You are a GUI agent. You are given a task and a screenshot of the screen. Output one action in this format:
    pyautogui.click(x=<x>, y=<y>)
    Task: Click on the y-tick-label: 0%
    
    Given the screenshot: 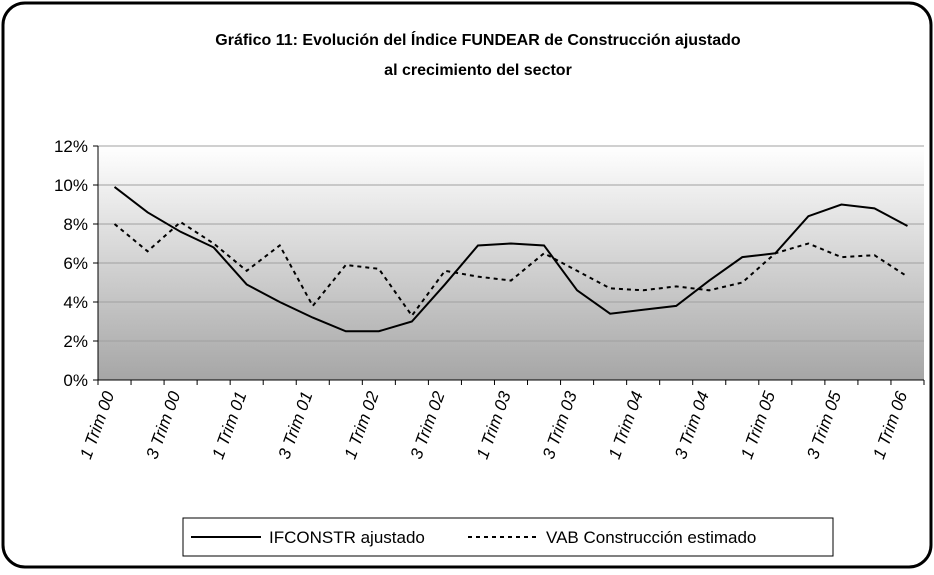 What is the action you would take?
    pyautogui.click(x=75, y=380)
    